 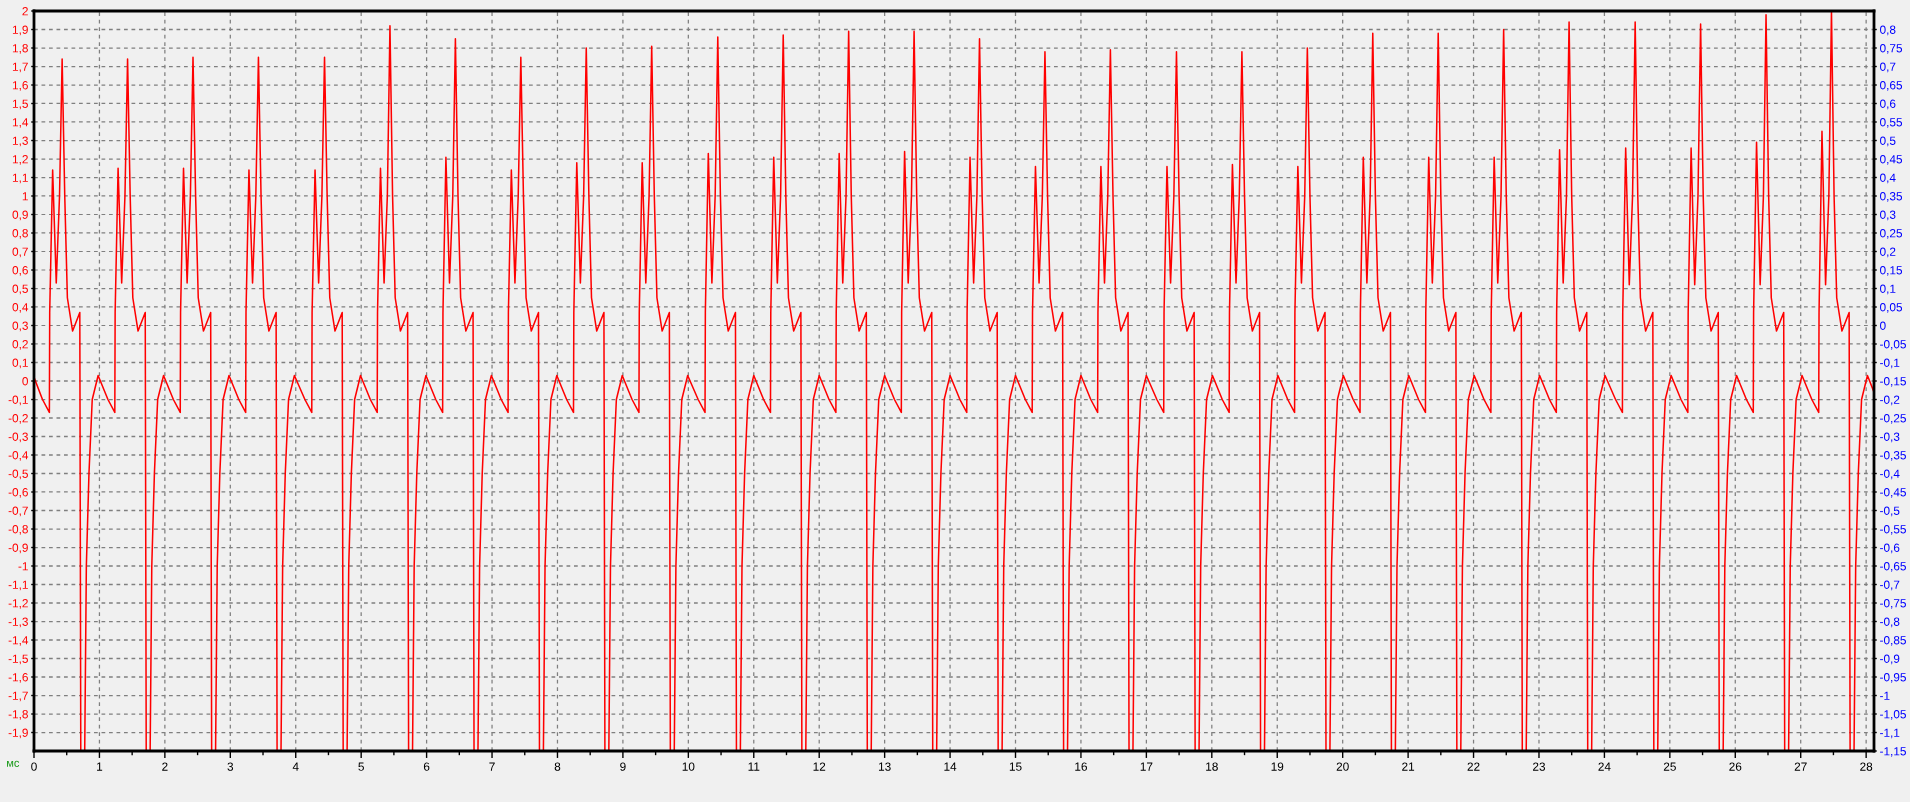 I want to click on x-tick-label: 8, so click(x=557, y=766).